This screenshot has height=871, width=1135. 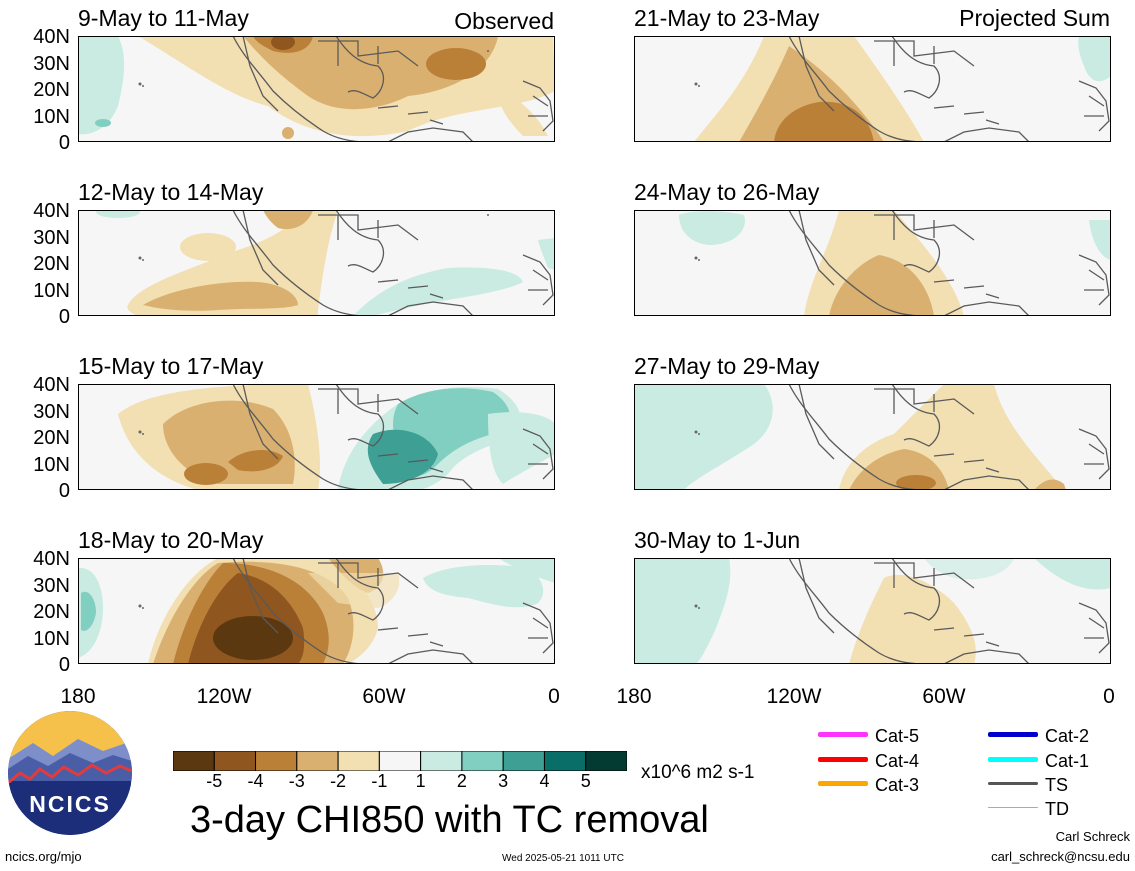 What do you see at coordinates (163, 18) in the screenshot?
I see `panel-title: 9-May to 11-May` at bounding box center [163, 18].